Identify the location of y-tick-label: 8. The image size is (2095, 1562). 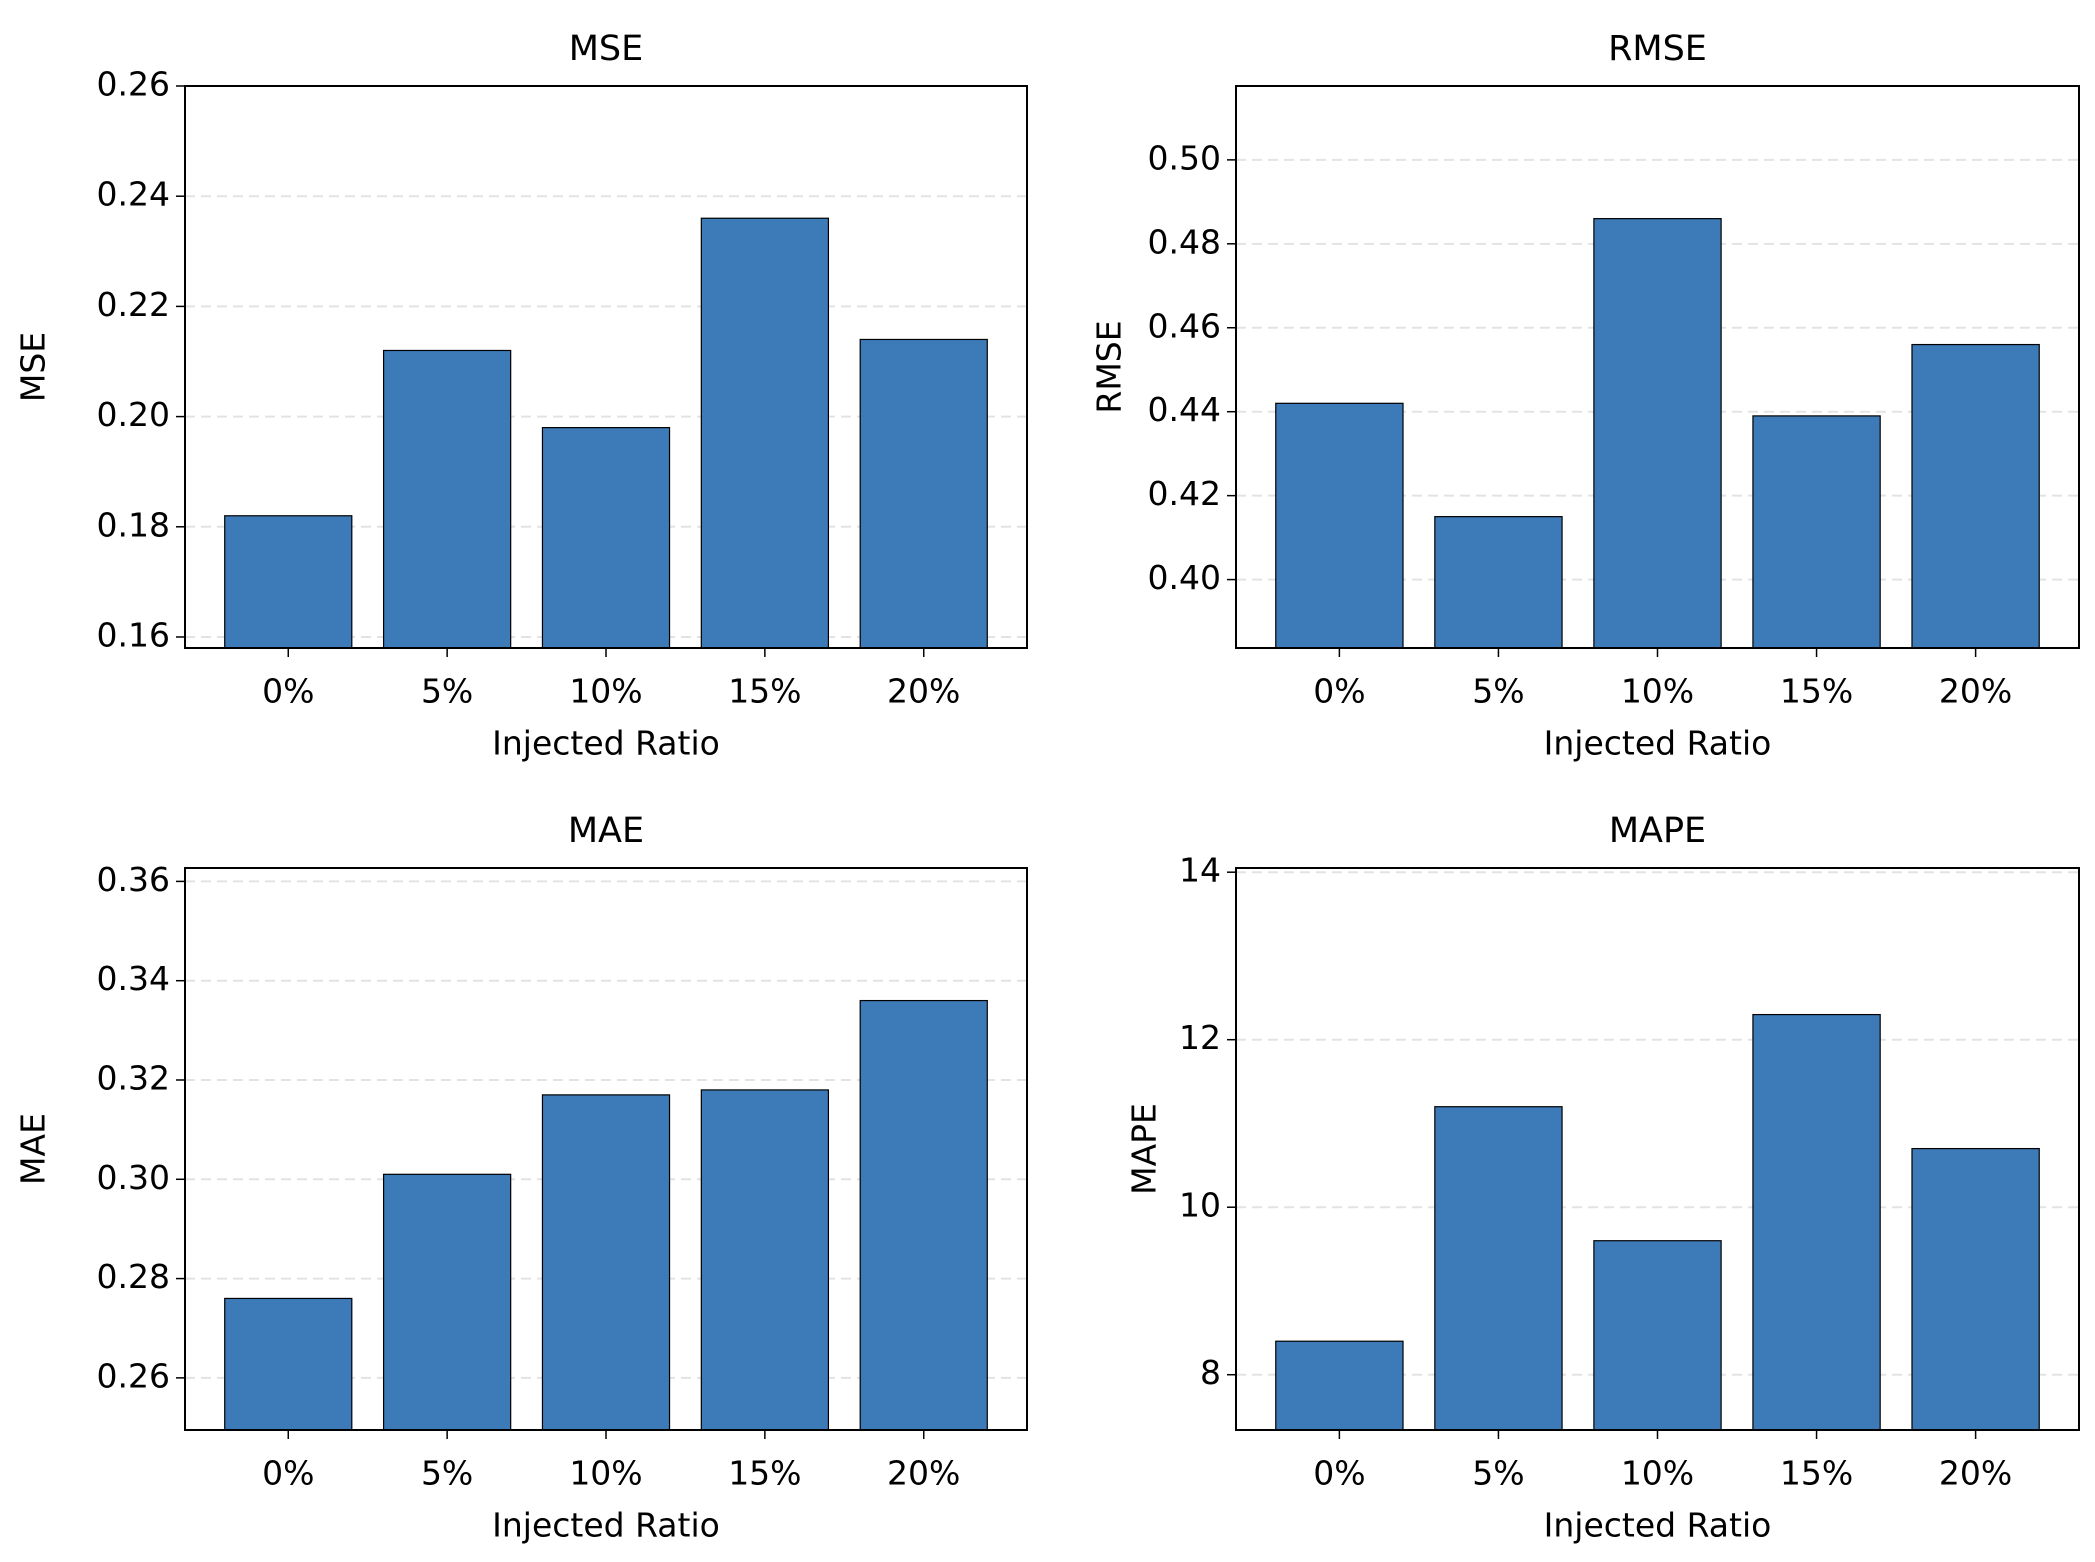
(1210, 1372).